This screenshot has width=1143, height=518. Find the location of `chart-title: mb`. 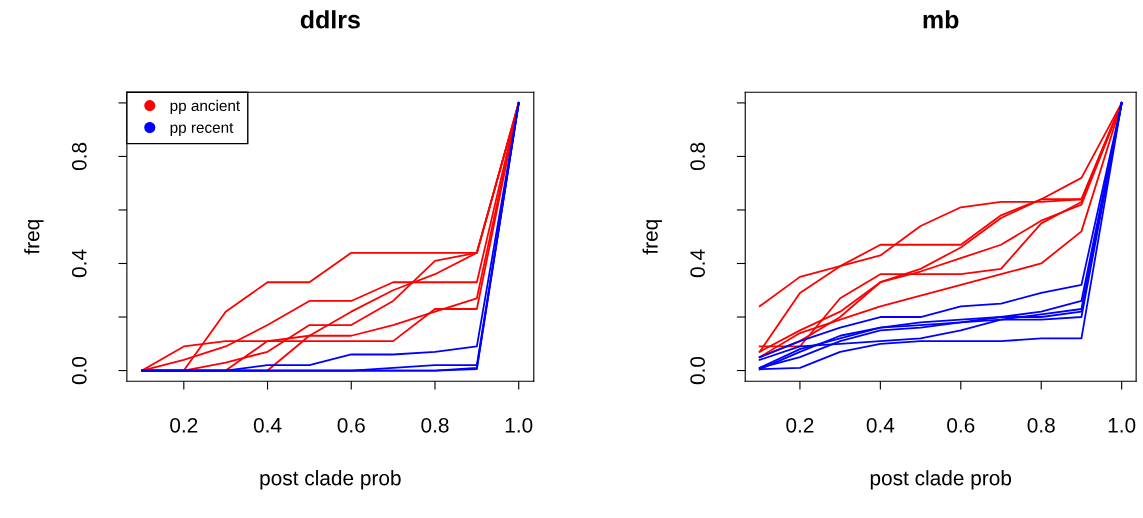

chart-title: mb is located at coordinates (941, 19).